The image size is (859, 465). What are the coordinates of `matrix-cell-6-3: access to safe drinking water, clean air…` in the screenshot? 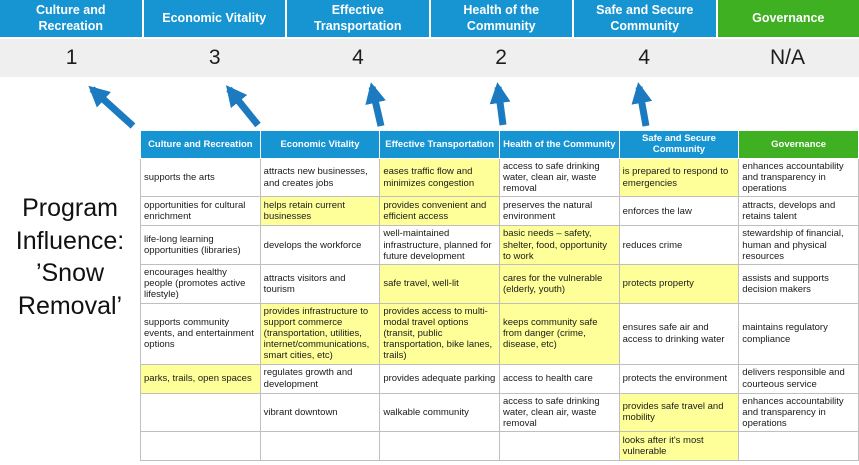 It's located at (559, 412).